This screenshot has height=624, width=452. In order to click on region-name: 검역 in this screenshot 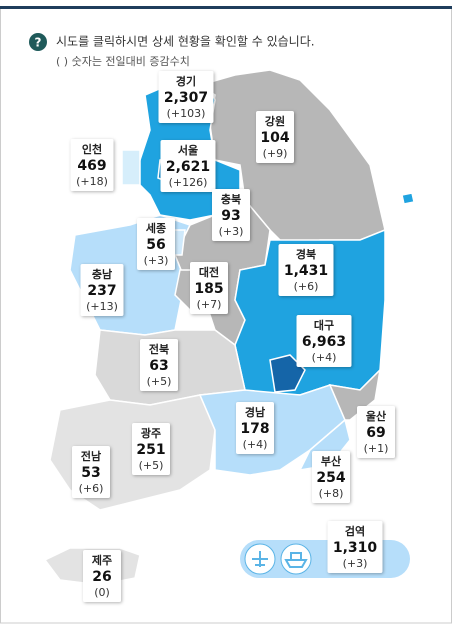, I will do `click(355, 531)`.